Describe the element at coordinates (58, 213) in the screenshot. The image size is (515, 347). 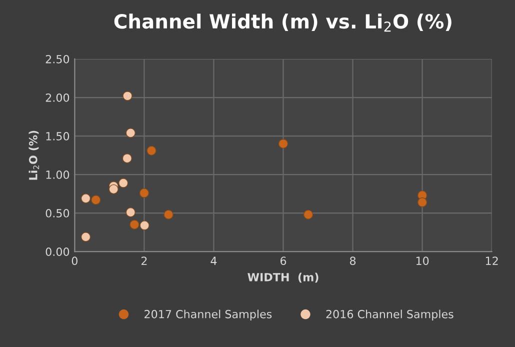
I see `y-tick-label: 0.50` at that location.